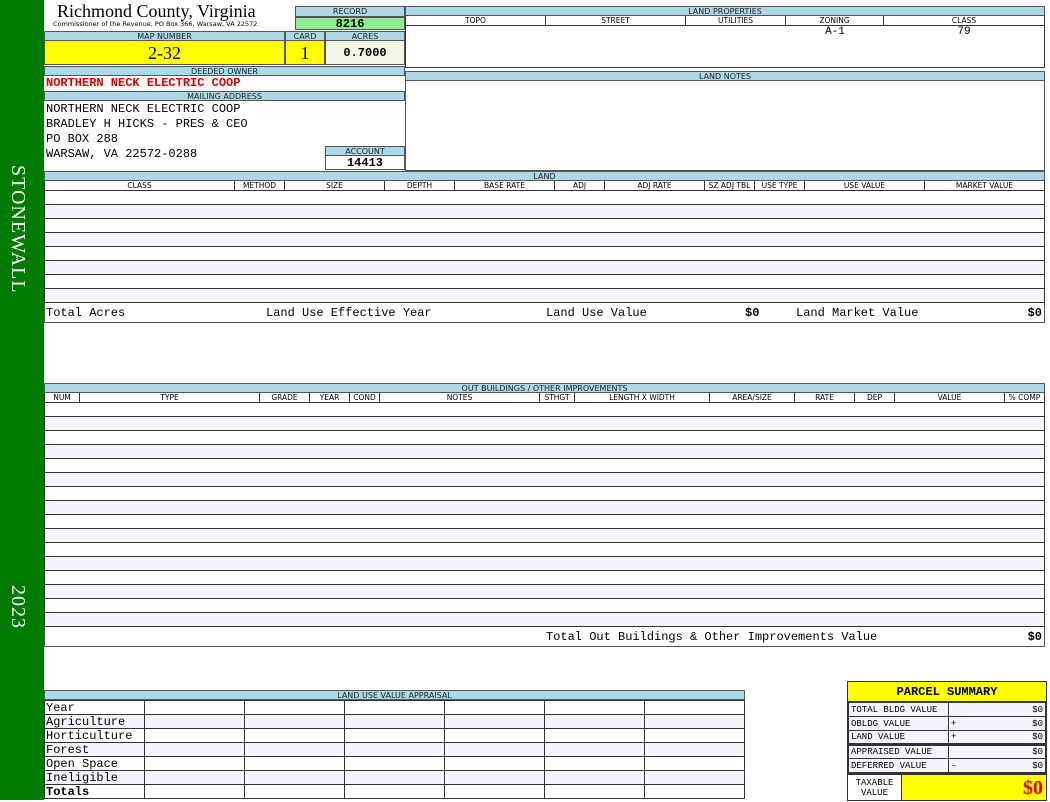 The image size is (1050, 802). I want to click on address-line: BRADLEY H HICKS - PRES & CEO, so click(147, 124).